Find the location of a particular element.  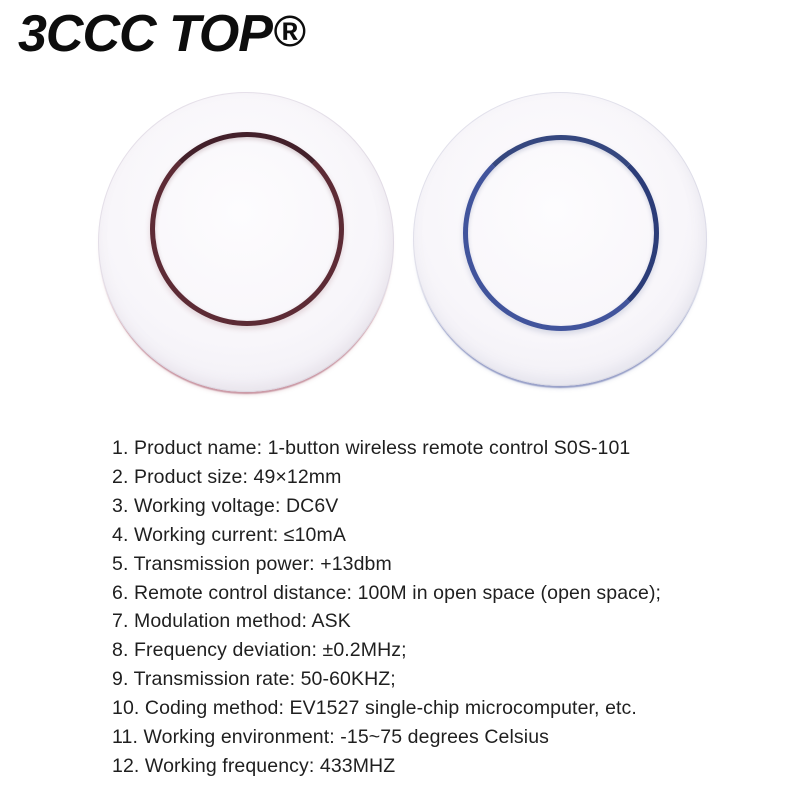

remote-button-blue-photo is located at coordinates (560, 239).